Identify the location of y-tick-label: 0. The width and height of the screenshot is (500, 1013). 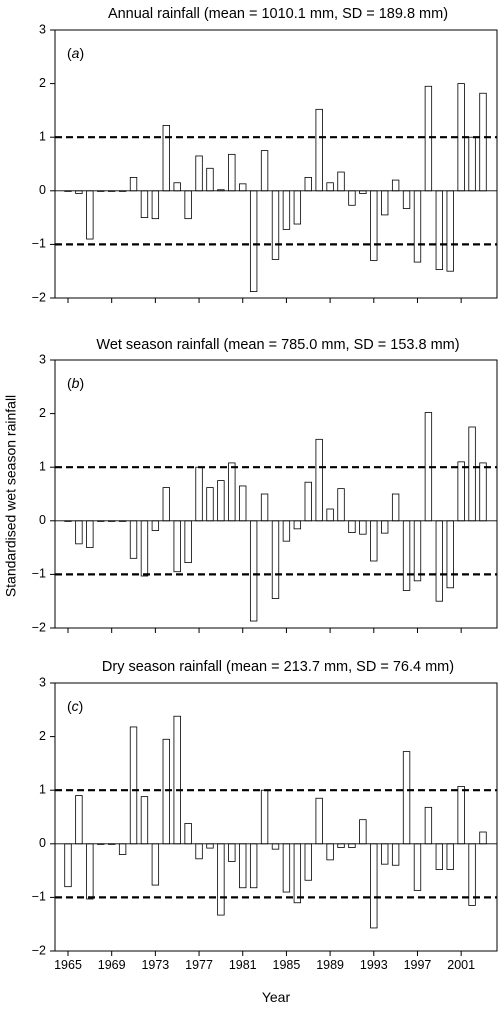
(42, 843).